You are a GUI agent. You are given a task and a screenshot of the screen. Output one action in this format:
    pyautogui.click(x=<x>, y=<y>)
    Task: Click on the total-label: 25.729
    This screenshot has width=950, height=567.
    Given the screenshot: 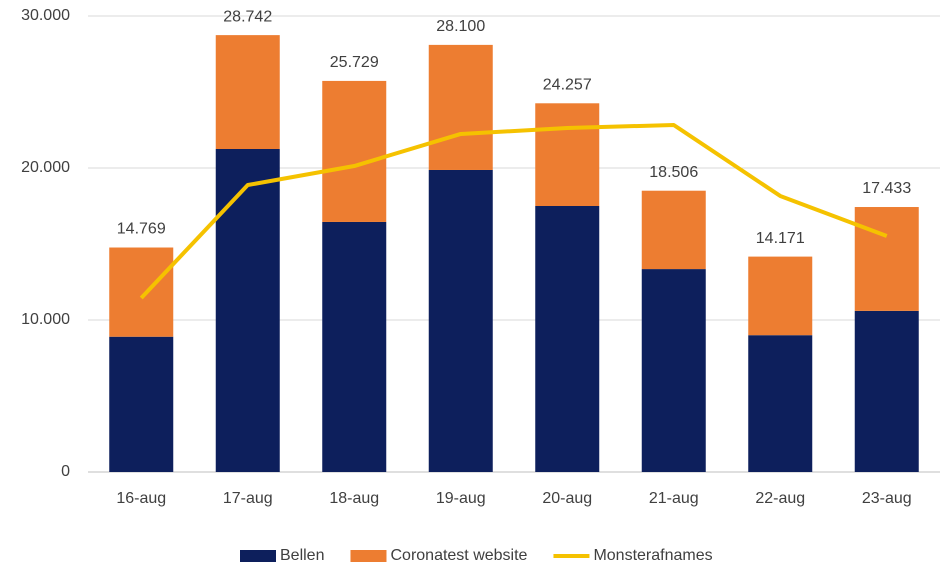 What is the action you would take?
    pyautogui.click(x=354, y=62)
    